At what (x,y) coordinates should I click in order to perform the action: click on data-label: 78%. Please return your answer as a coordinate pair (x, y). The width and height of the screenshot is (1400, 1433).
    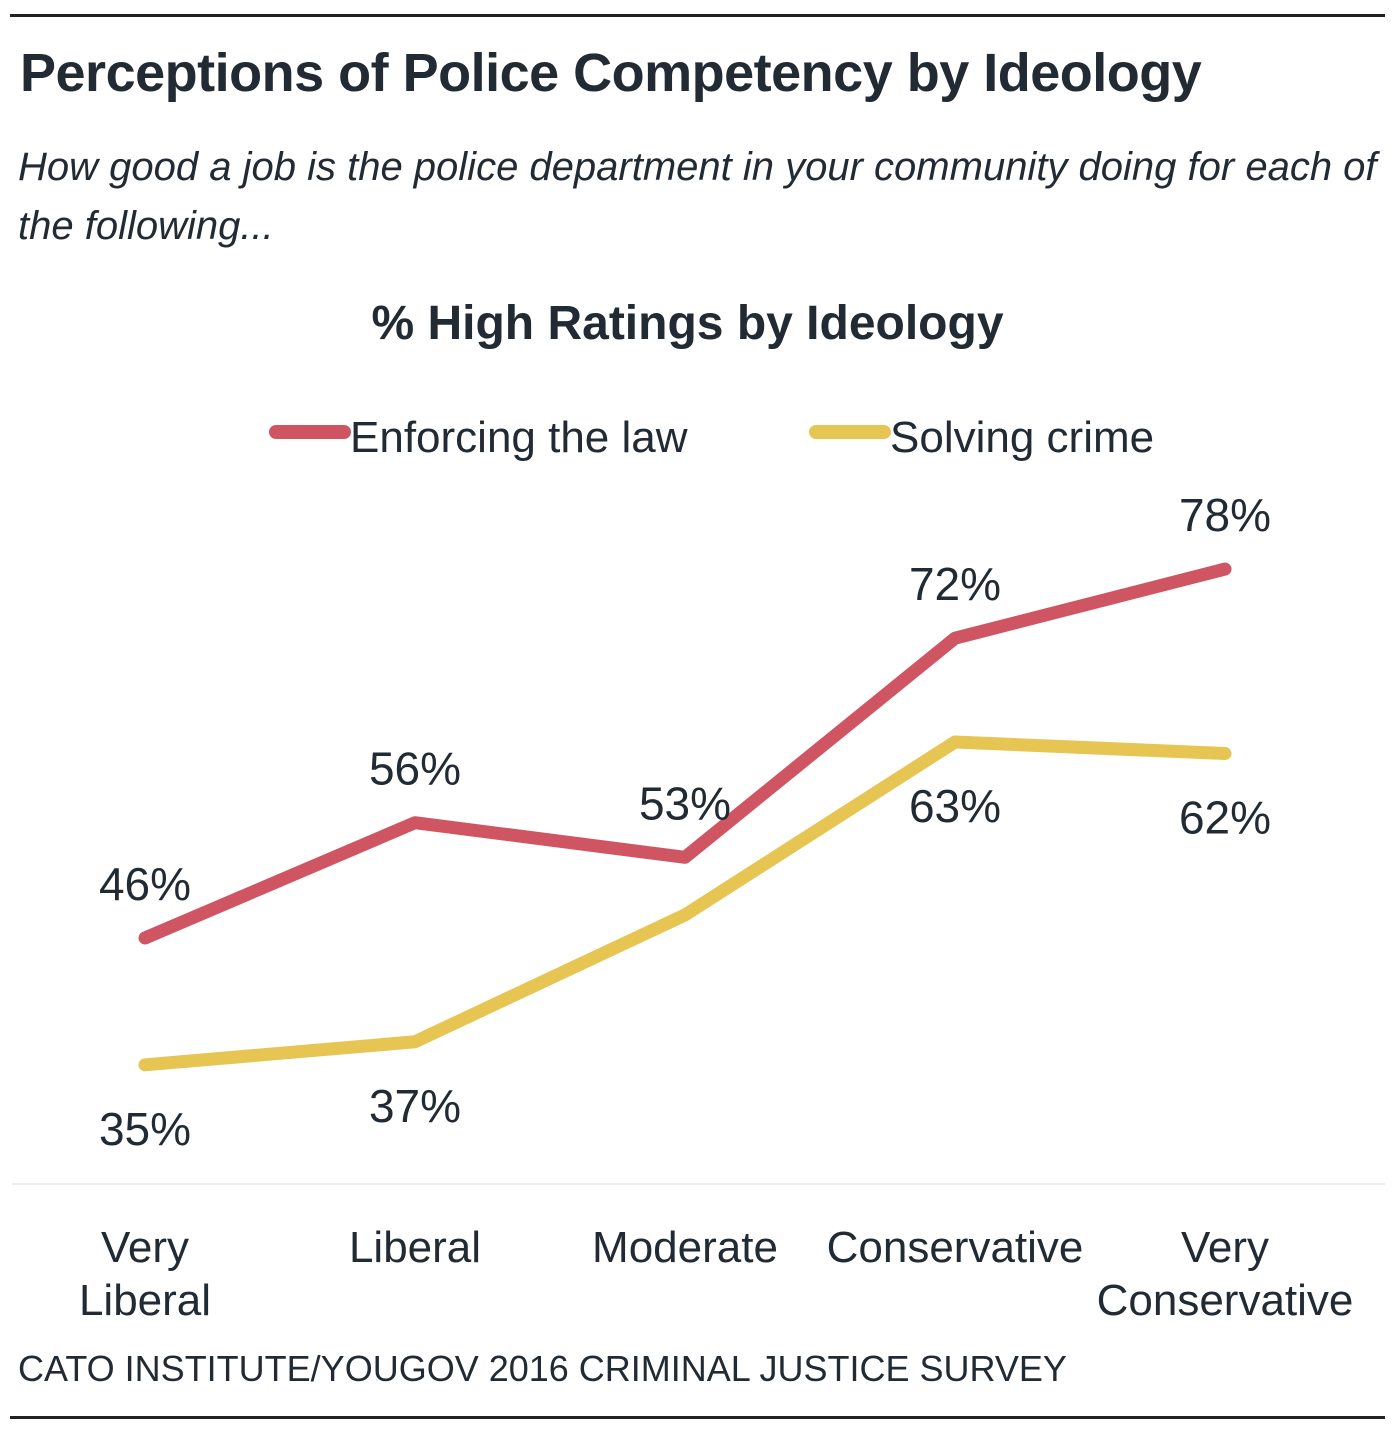
    Looking at the image, I should click on (1225, 515).